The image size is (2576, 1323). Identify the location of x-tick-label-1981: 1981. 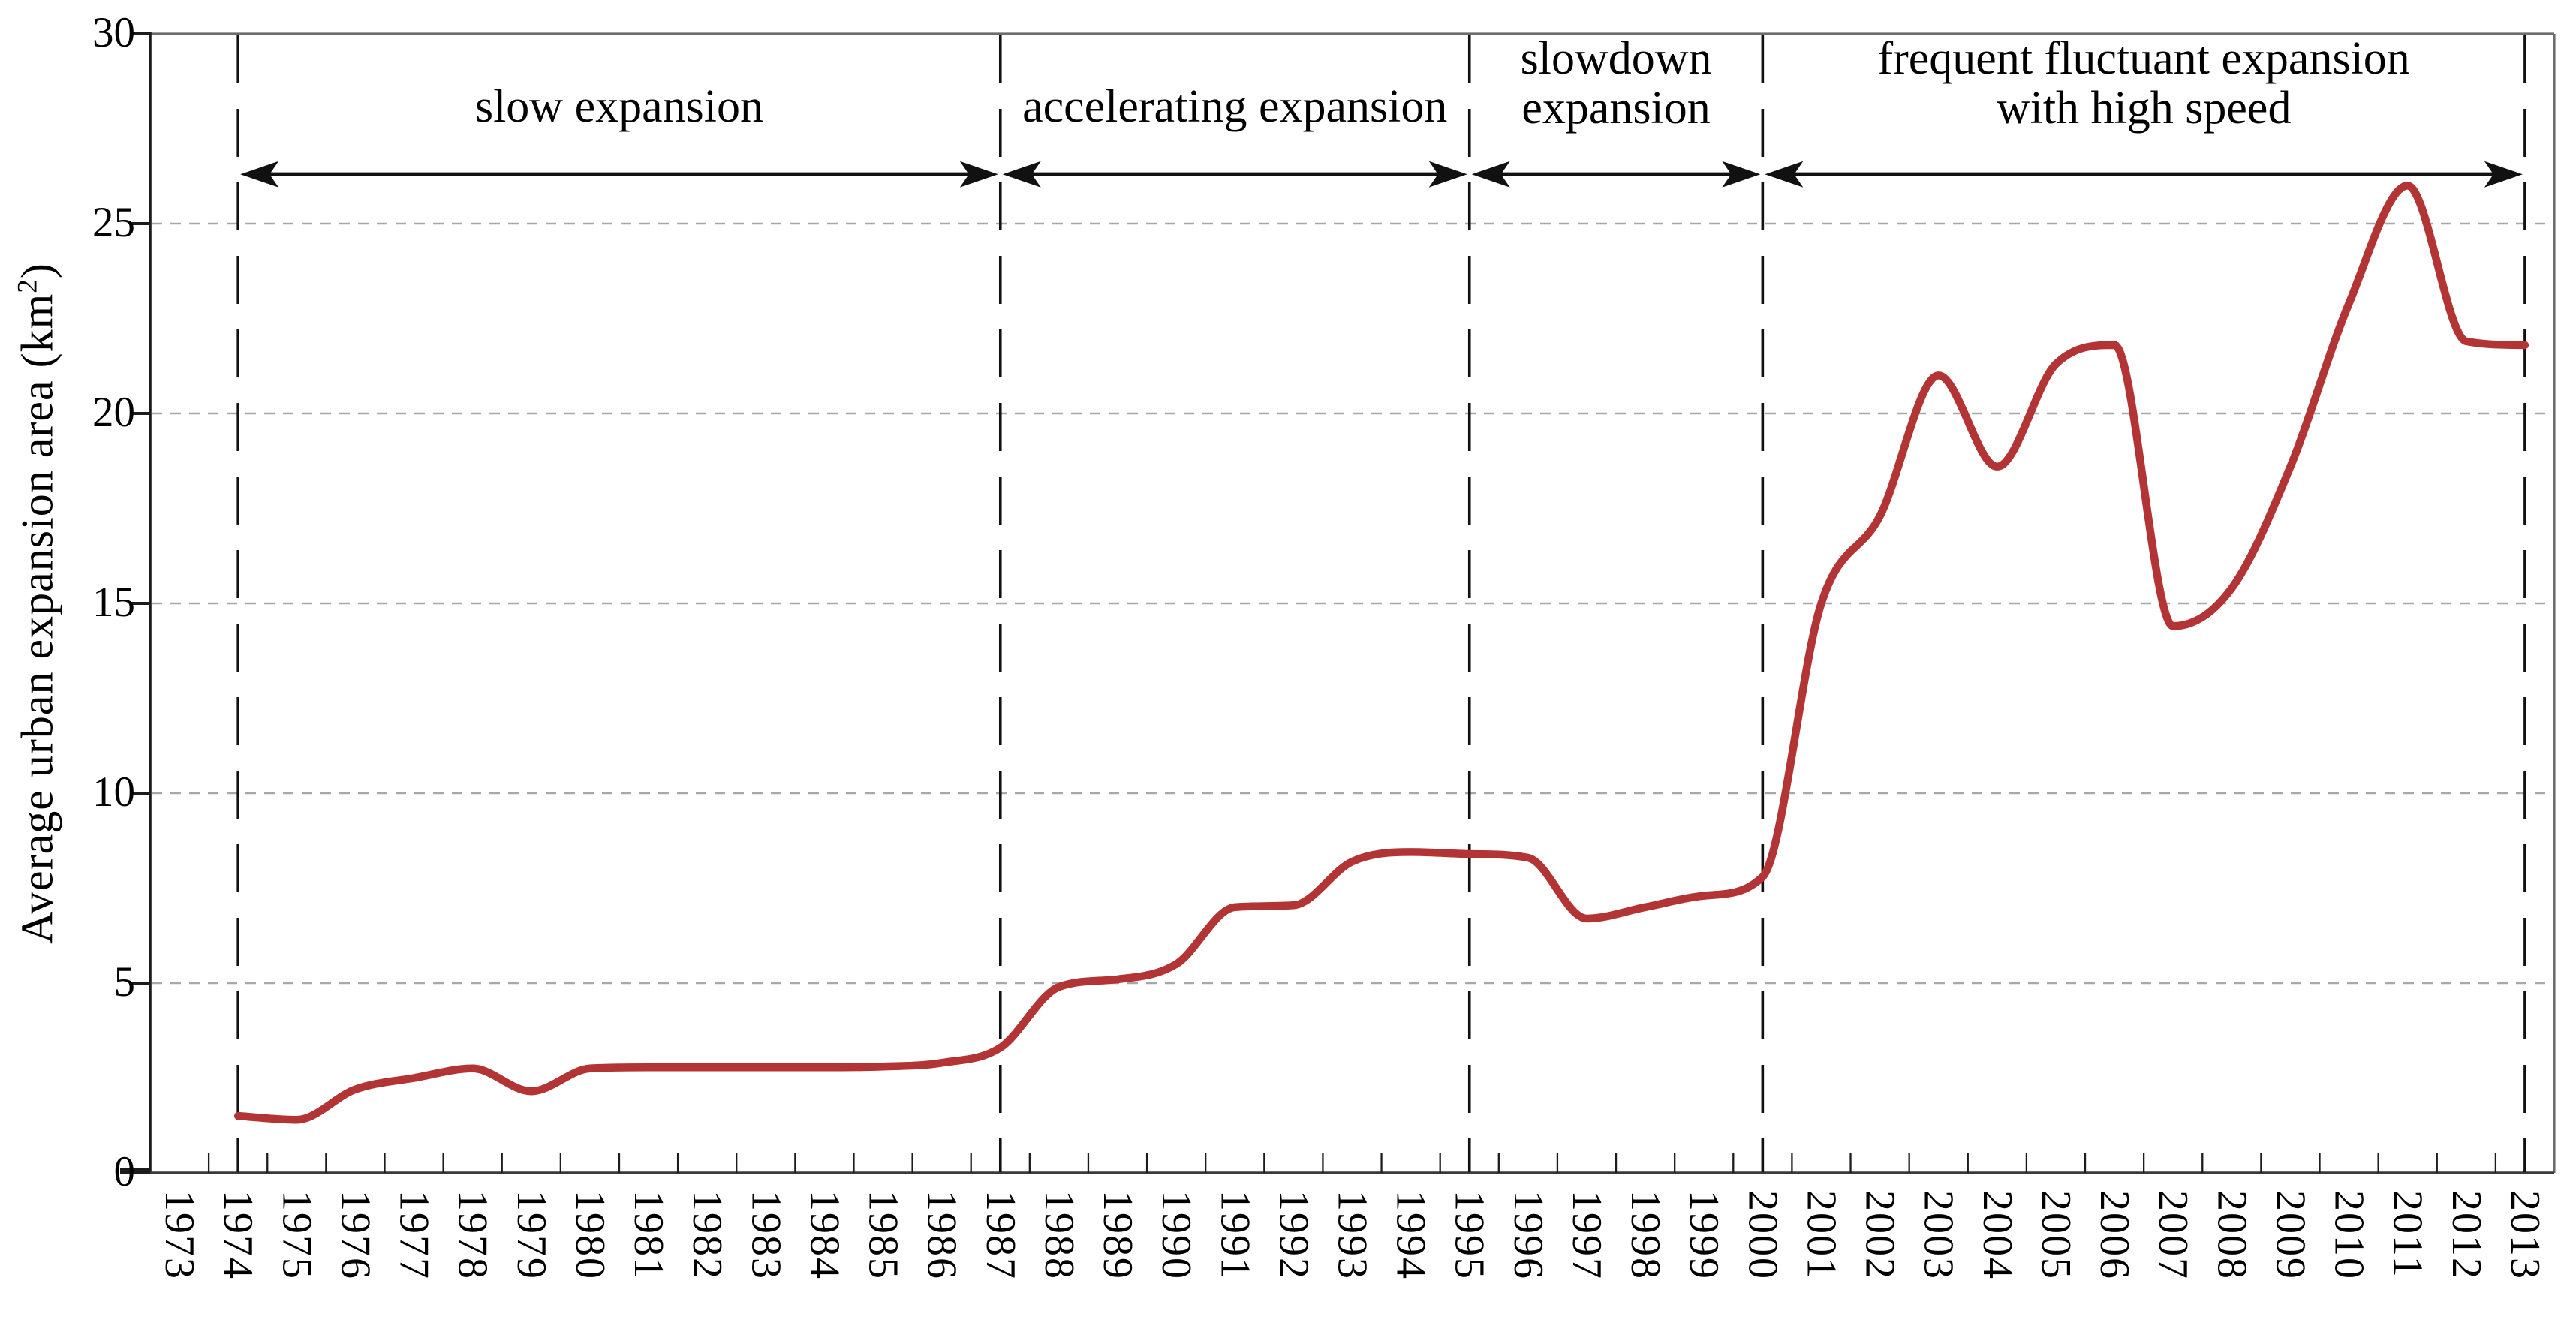
(649, 1235).